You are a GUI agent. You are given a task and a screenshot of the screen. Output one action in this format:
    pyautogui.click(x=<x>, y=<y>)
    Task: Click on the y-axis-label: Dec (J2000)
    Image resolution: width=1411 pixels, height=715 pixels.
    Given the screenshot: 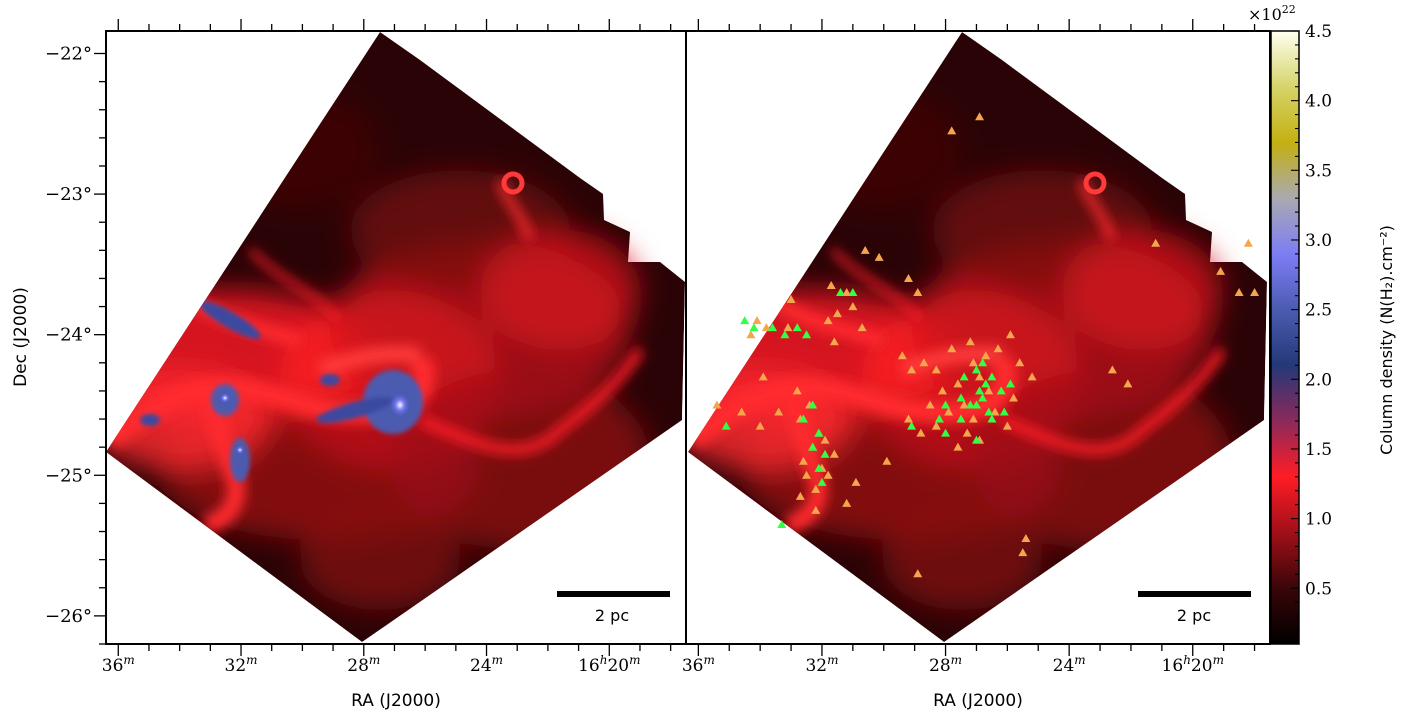 What is the action you would take?
    pyautogui.click(x=21, y=337)
    